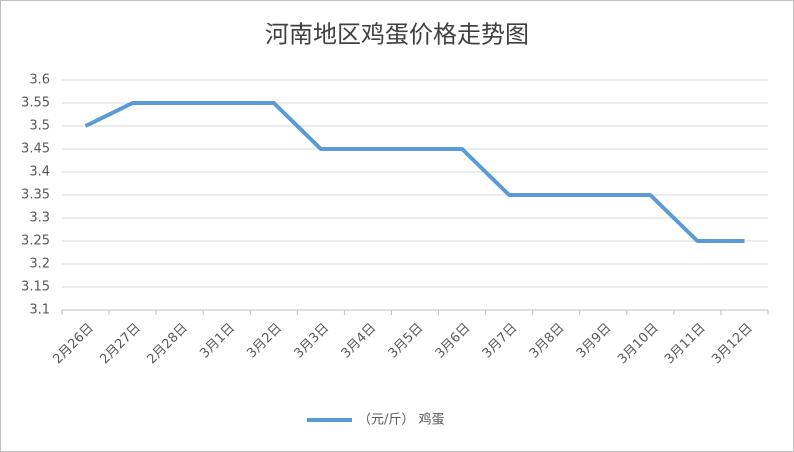 The height and width of the screenshot is (452, 794). I want to click on y-tick-label: 3.45, so click(35, 149).